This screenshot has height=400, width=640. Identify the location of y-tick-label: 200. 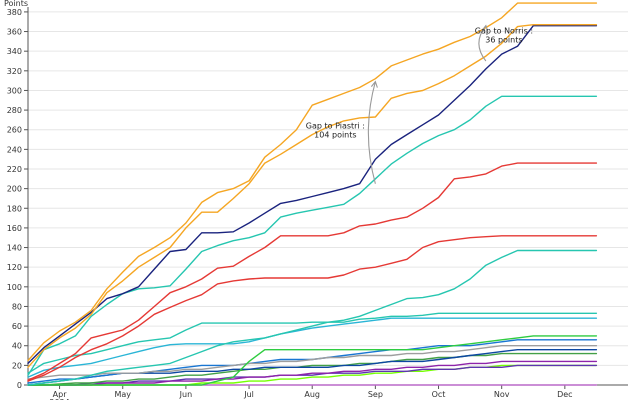
(14, 189).